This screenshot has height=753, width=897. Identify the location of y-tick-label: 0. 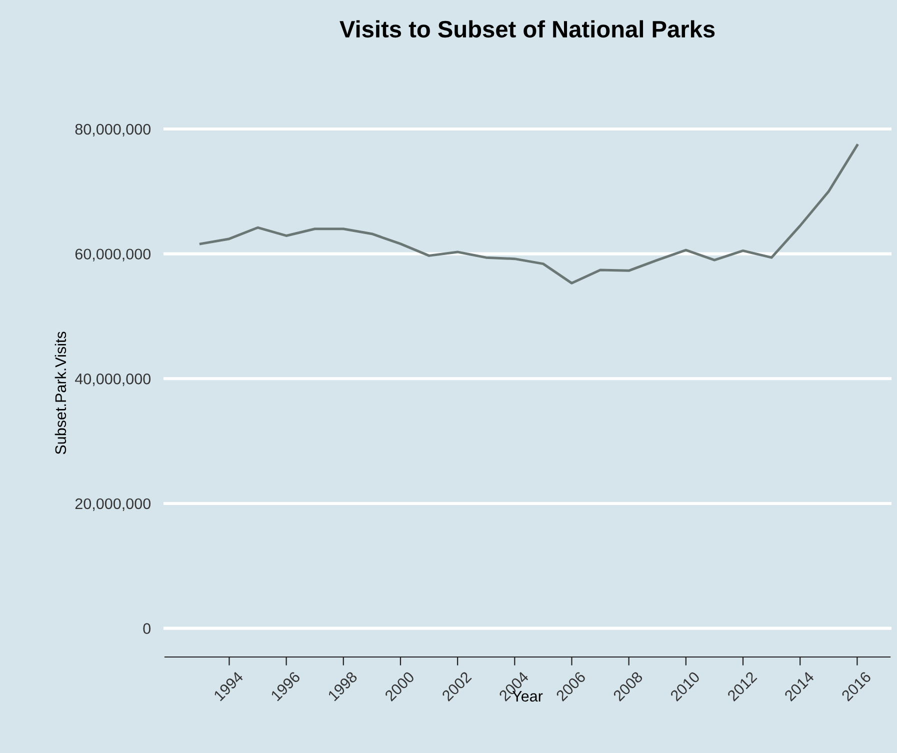
(147, 628).